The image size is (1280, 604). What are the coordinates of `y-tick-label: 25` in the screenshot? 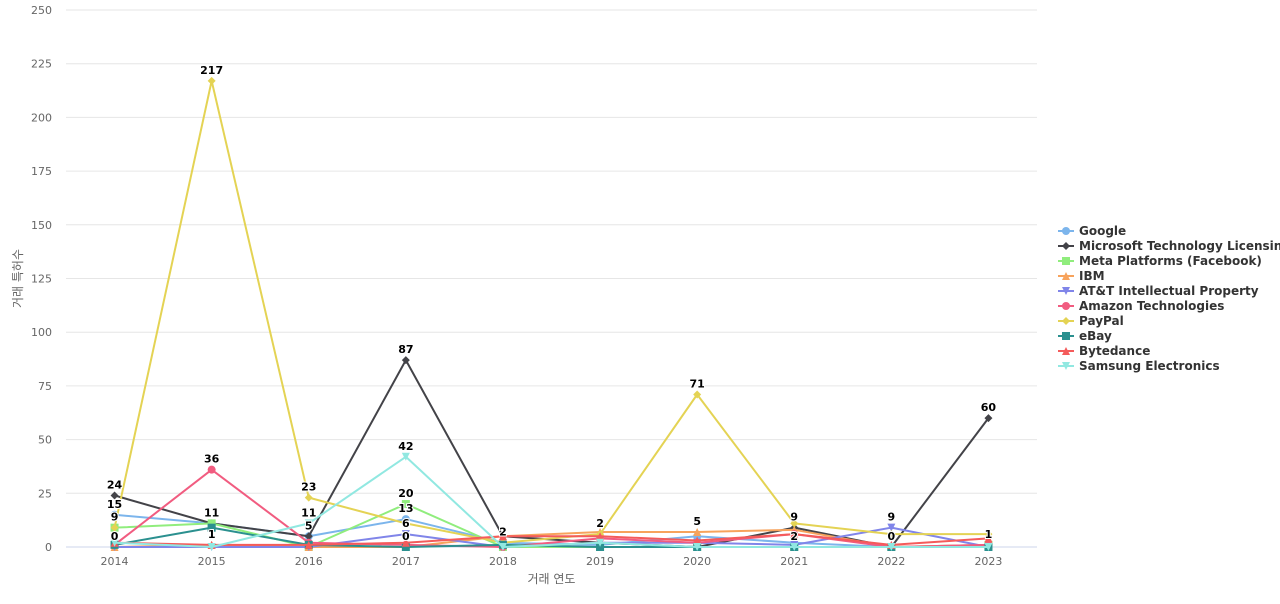 It's located at (45, 493).